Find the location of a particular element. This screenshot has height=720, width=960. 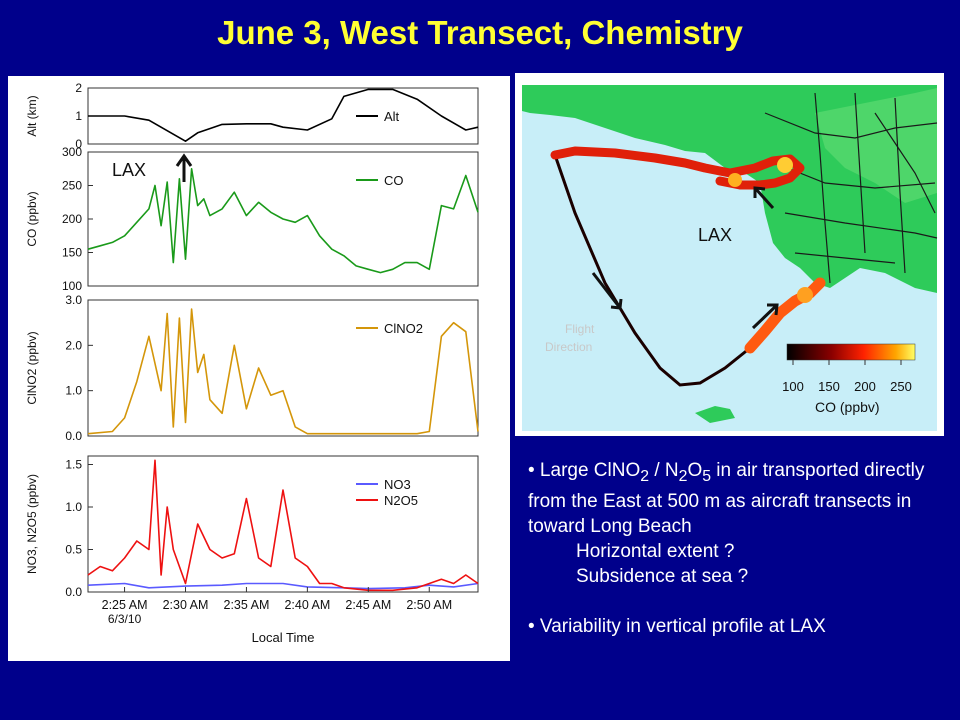

legend-label: ClNO2 is located at coordinates (403, 328).